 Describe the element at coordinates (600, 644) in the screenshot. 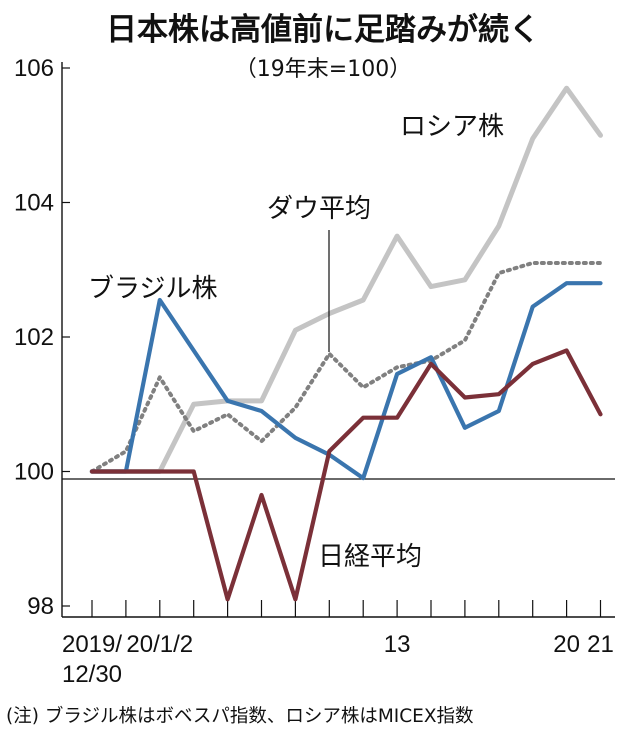

I see `x-tick-label: 21` at that location.